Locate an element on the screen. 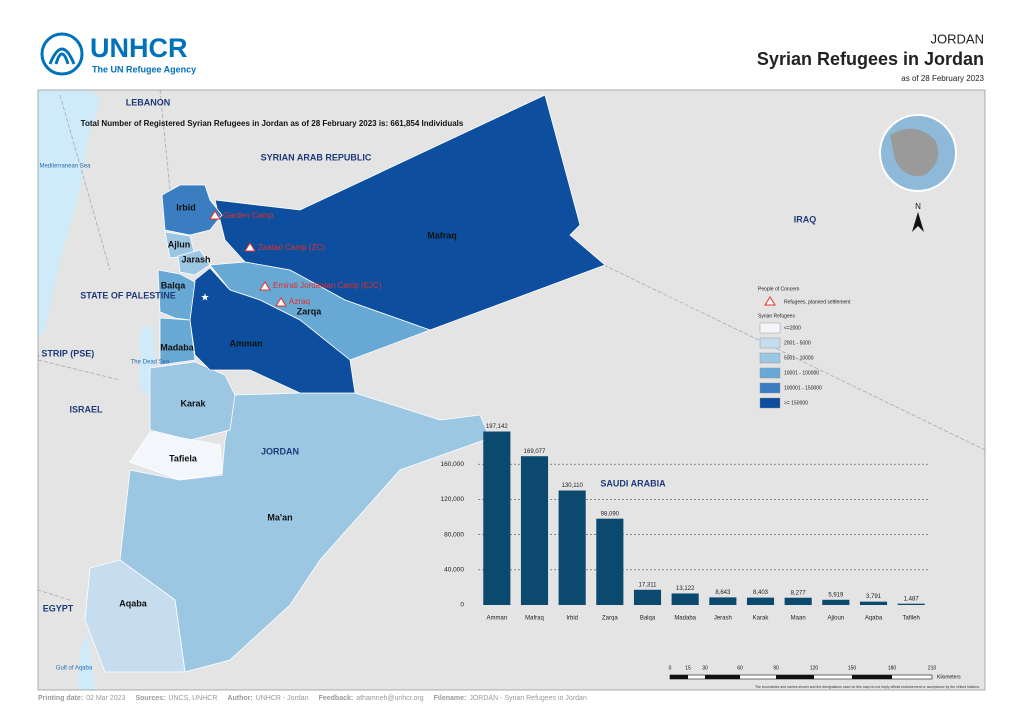 This screenshot has height=724, width=1024. country-label: GAZA STRIP (PSE) is located at coordinates (54, 353).